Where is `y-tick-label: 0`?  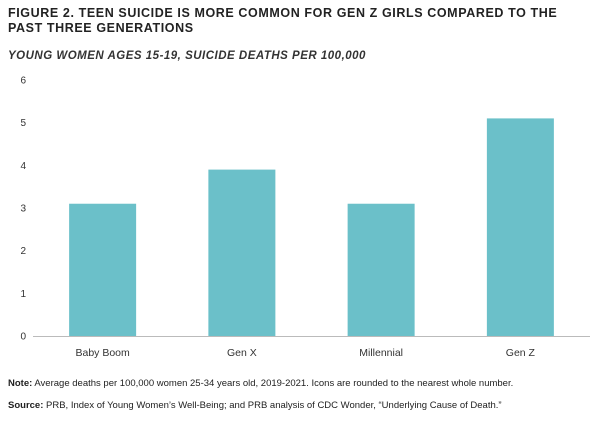 y-tick-label: 0 is located at coordinates (23, 337).